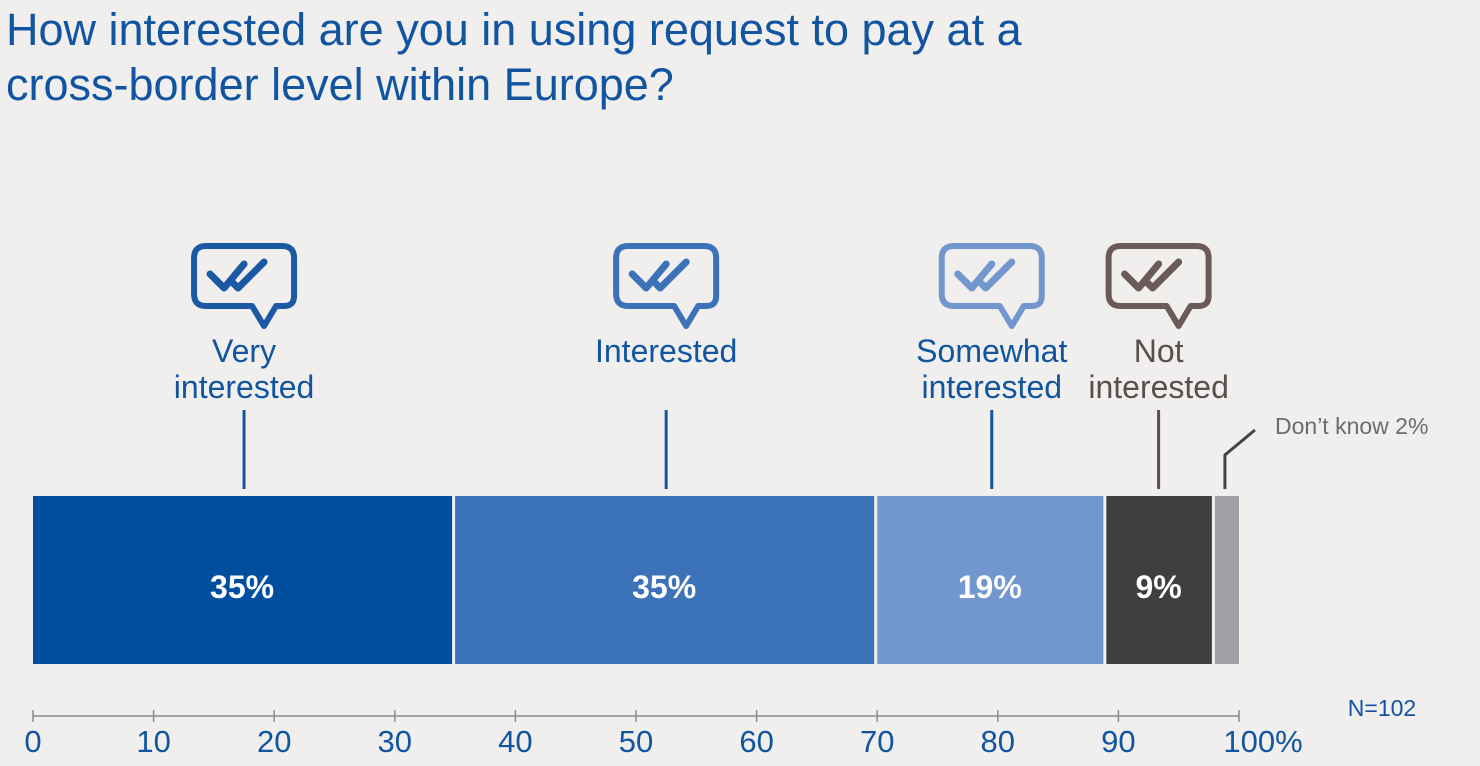 The height and width of the screenshot is (766, 1480). I want to click on x-tick-label: 10, so click(153, 741).